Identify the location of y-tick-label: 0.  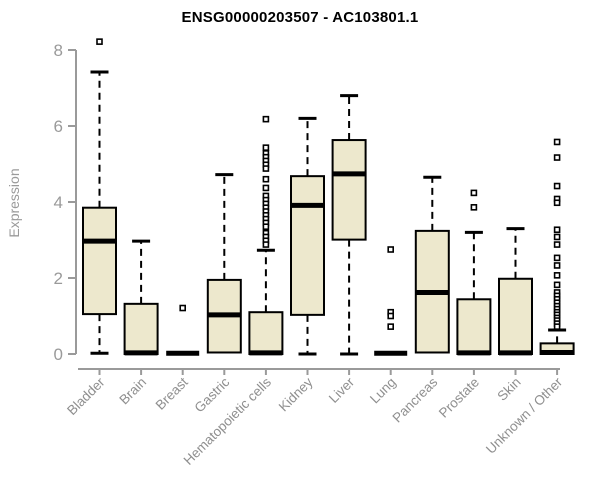
(58, 354).